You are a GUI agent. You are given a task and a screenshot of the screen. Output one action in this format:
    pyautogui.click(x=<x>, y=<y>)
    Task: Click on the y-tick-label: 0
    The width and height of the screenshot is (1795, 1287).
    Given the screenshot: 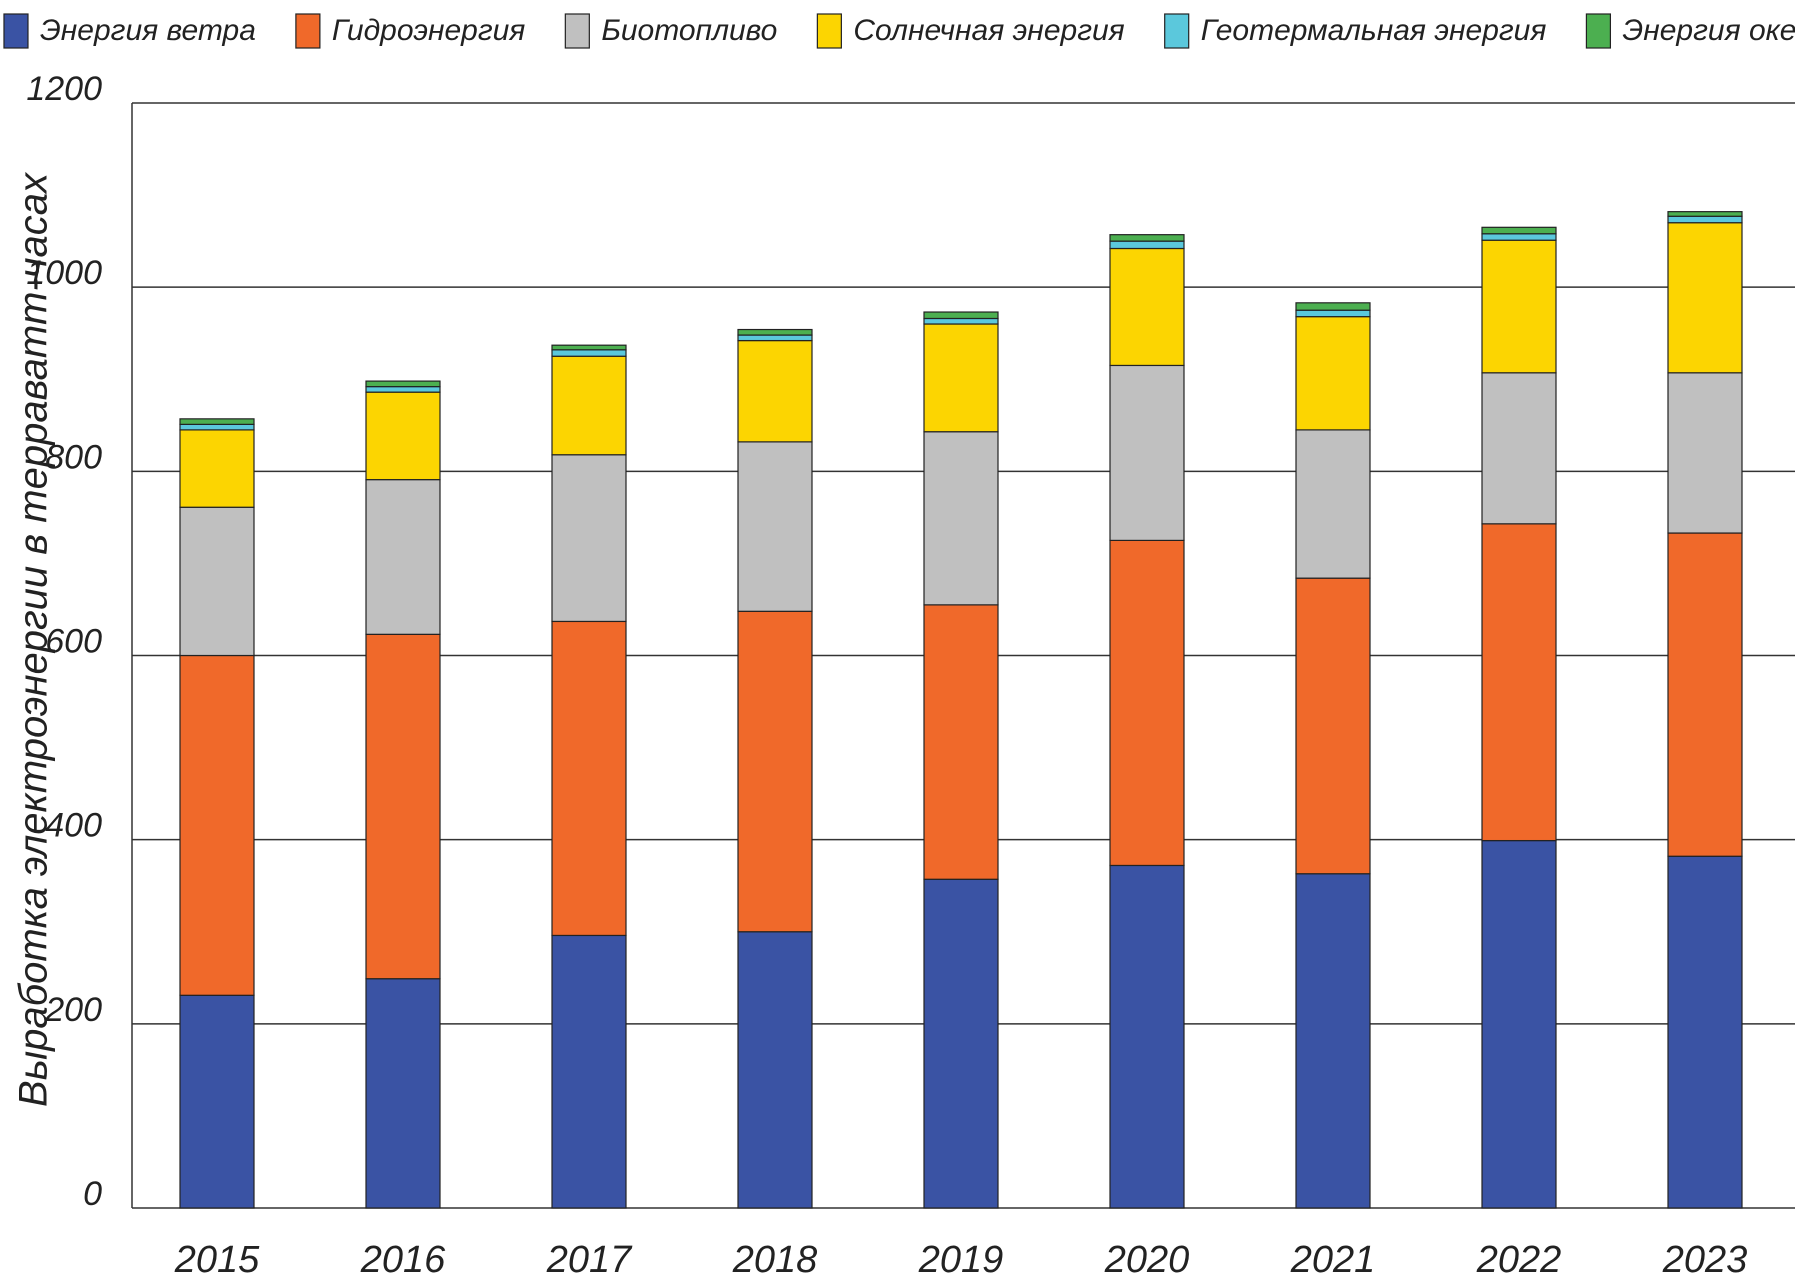 What is the action you would take?
    pyautogui.click(x=92, y=1194)
    